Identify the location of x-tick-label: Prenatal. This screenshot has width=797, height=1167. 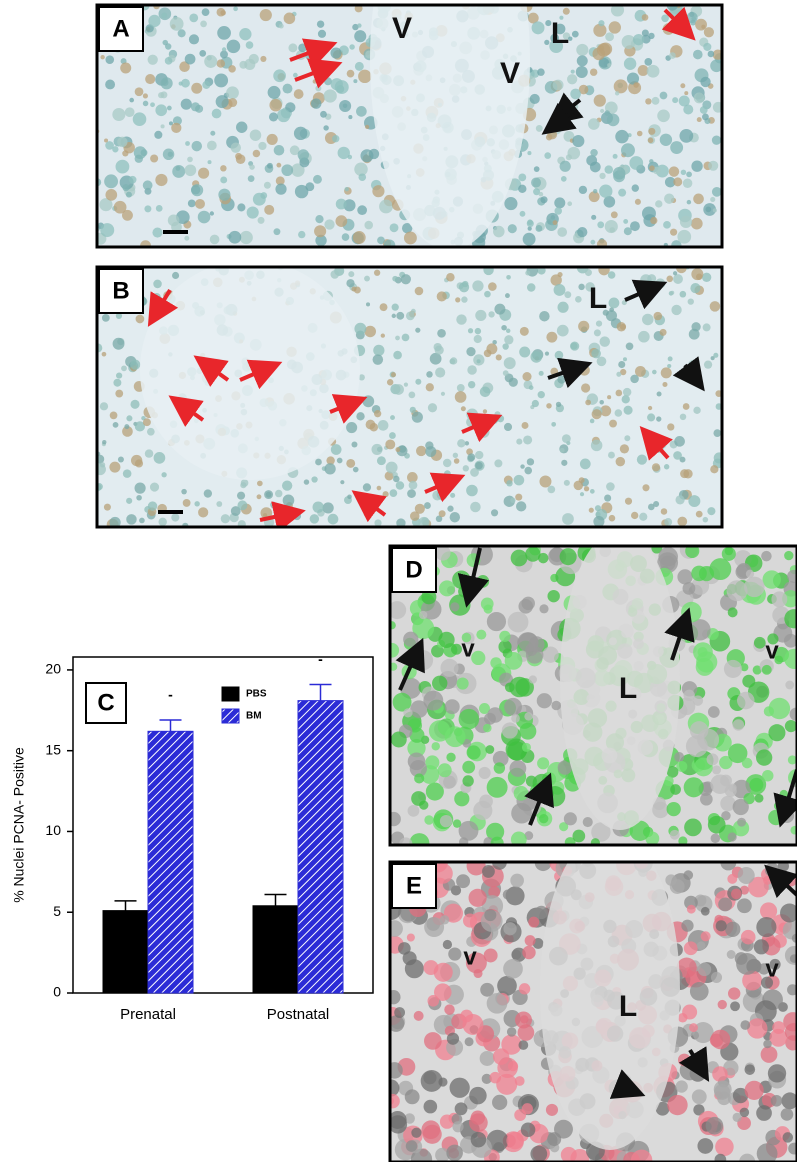
(148, 1014).